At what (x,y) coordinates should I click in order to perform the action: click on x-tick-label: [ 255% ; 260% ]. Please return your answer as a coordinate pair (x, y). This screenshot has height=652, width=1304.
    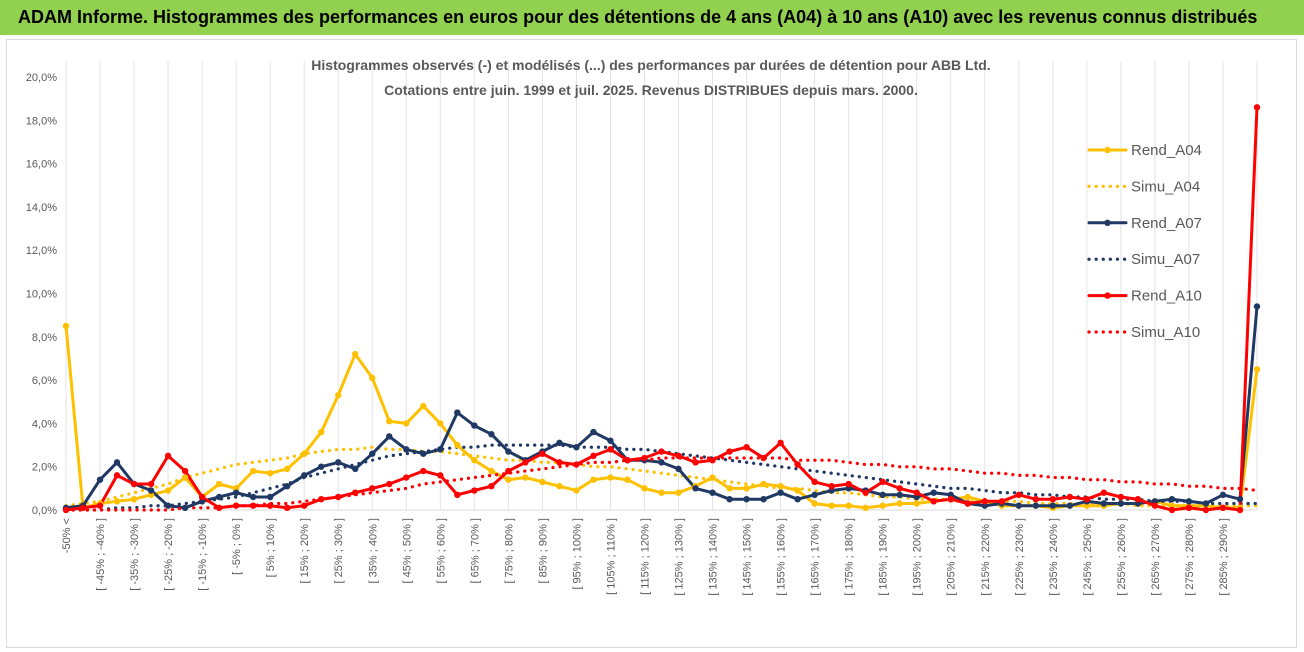
    Looking at the image, I should click on (1122, 557).